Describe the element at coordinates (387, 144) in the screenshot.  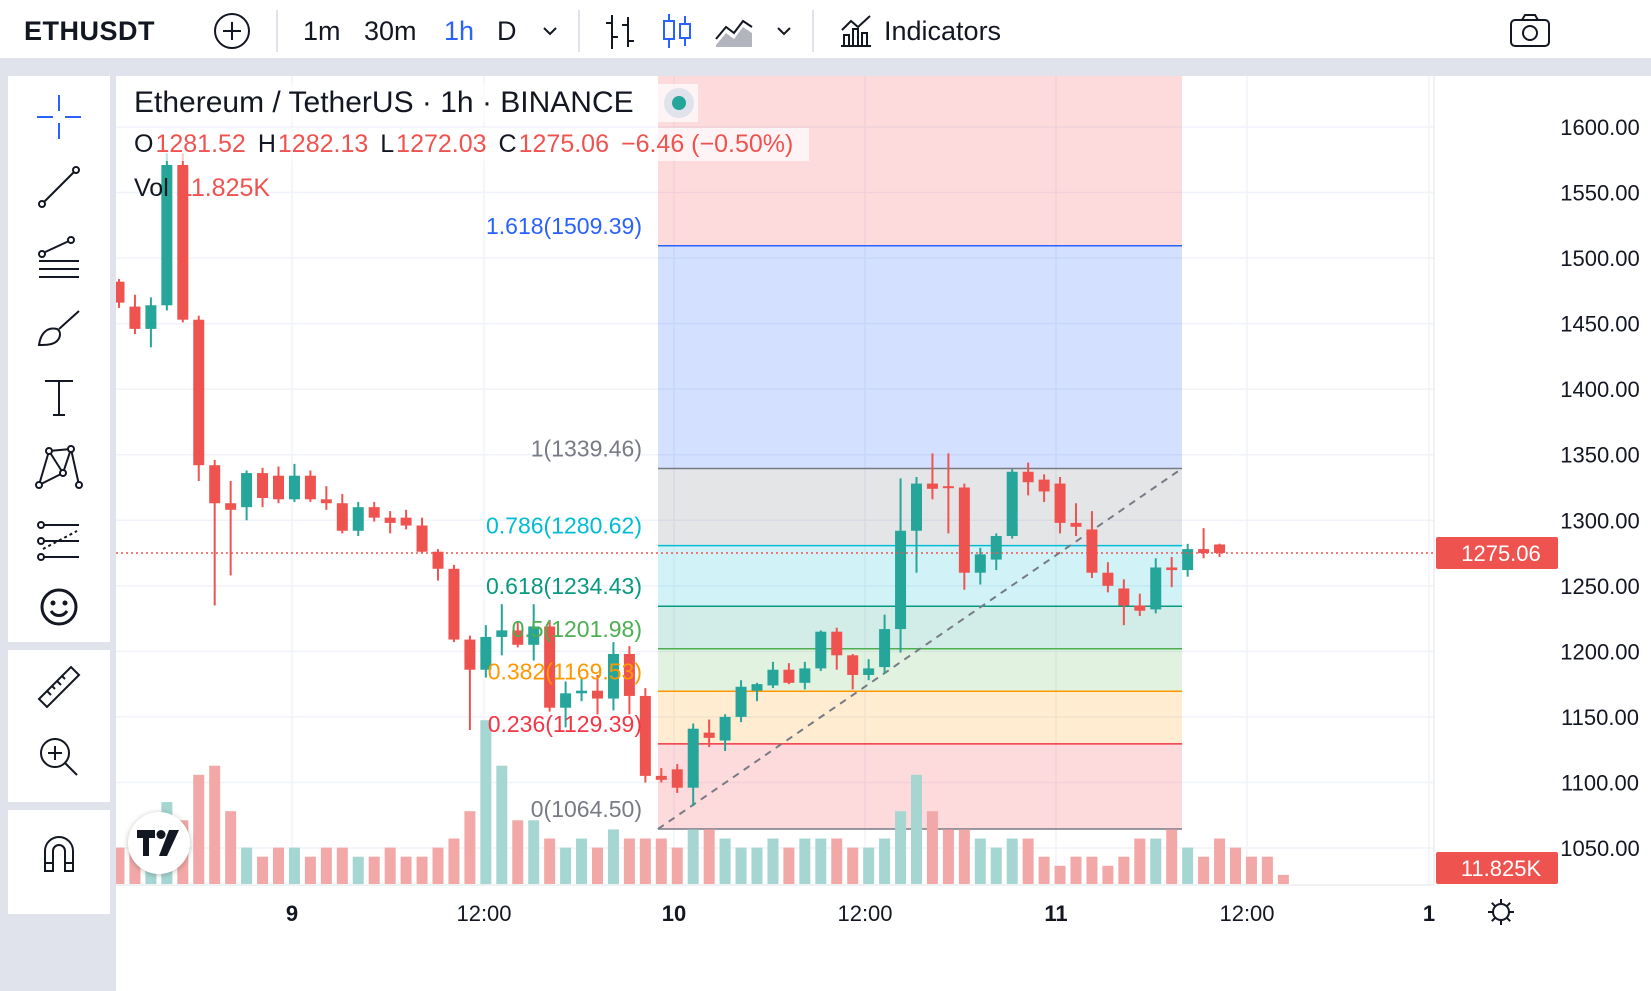
I see `low-label: L` at that location.